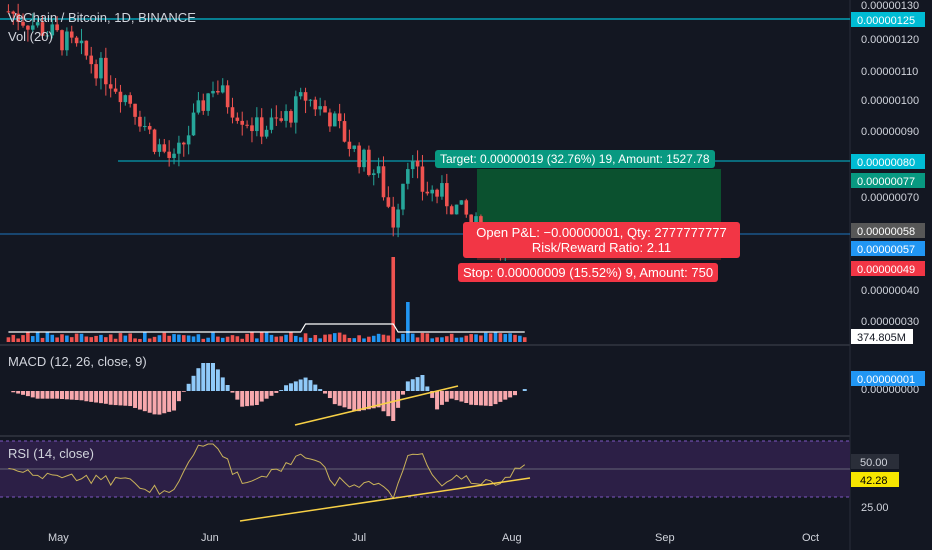 The image size is (932, 550). What do you see at coordinates (266, 328) in the screenshot?
I see `volume-ma-line` at bounding box center [266, 328].